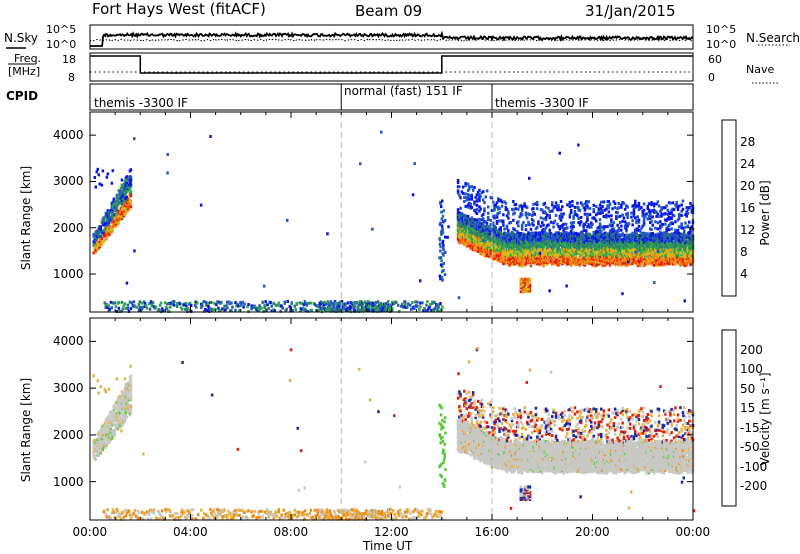  What do you see at coordinates (115, 431) in the screenshot?
I see `velocity-echo-cell` at bounding box center [115, 431].